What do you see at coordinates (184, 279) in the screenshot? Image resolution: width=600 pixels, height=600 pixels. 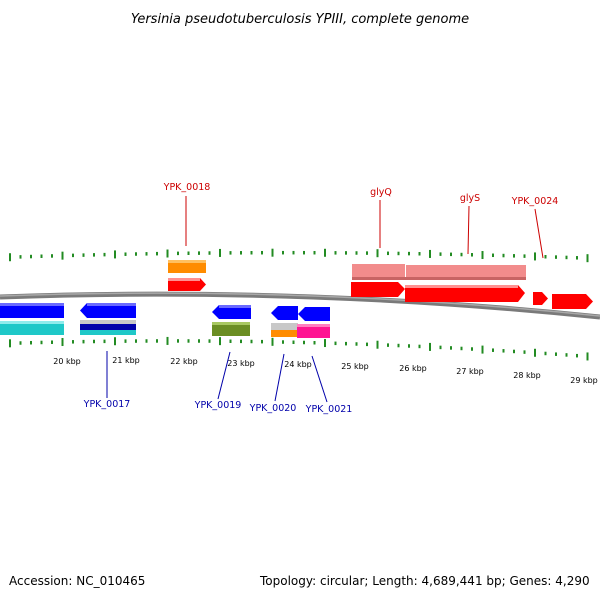 I see `gene-ypk0018-arrow-highlight` at bounding box center [184, 279].